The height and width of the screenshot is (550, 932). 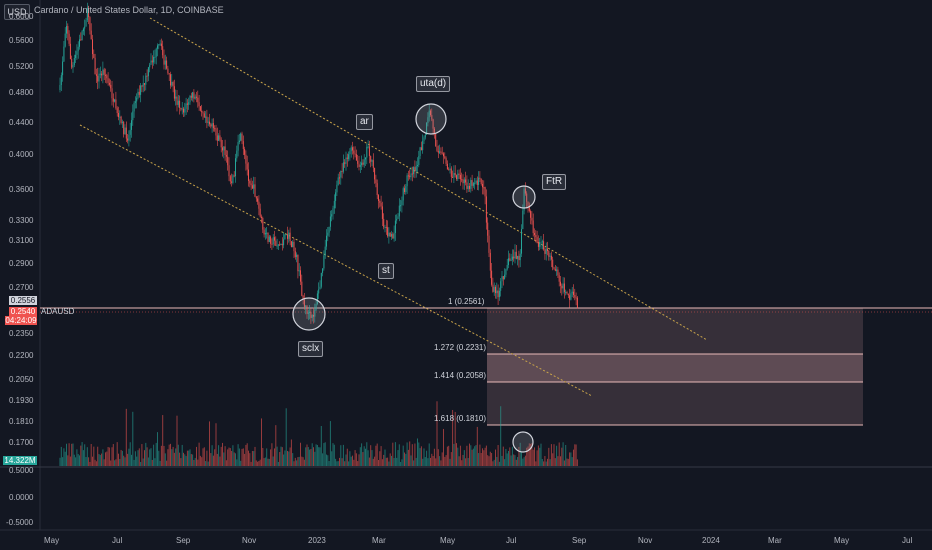 I want to click on fib-level-label: 1 (0.2561), so click(x=466, y=301).